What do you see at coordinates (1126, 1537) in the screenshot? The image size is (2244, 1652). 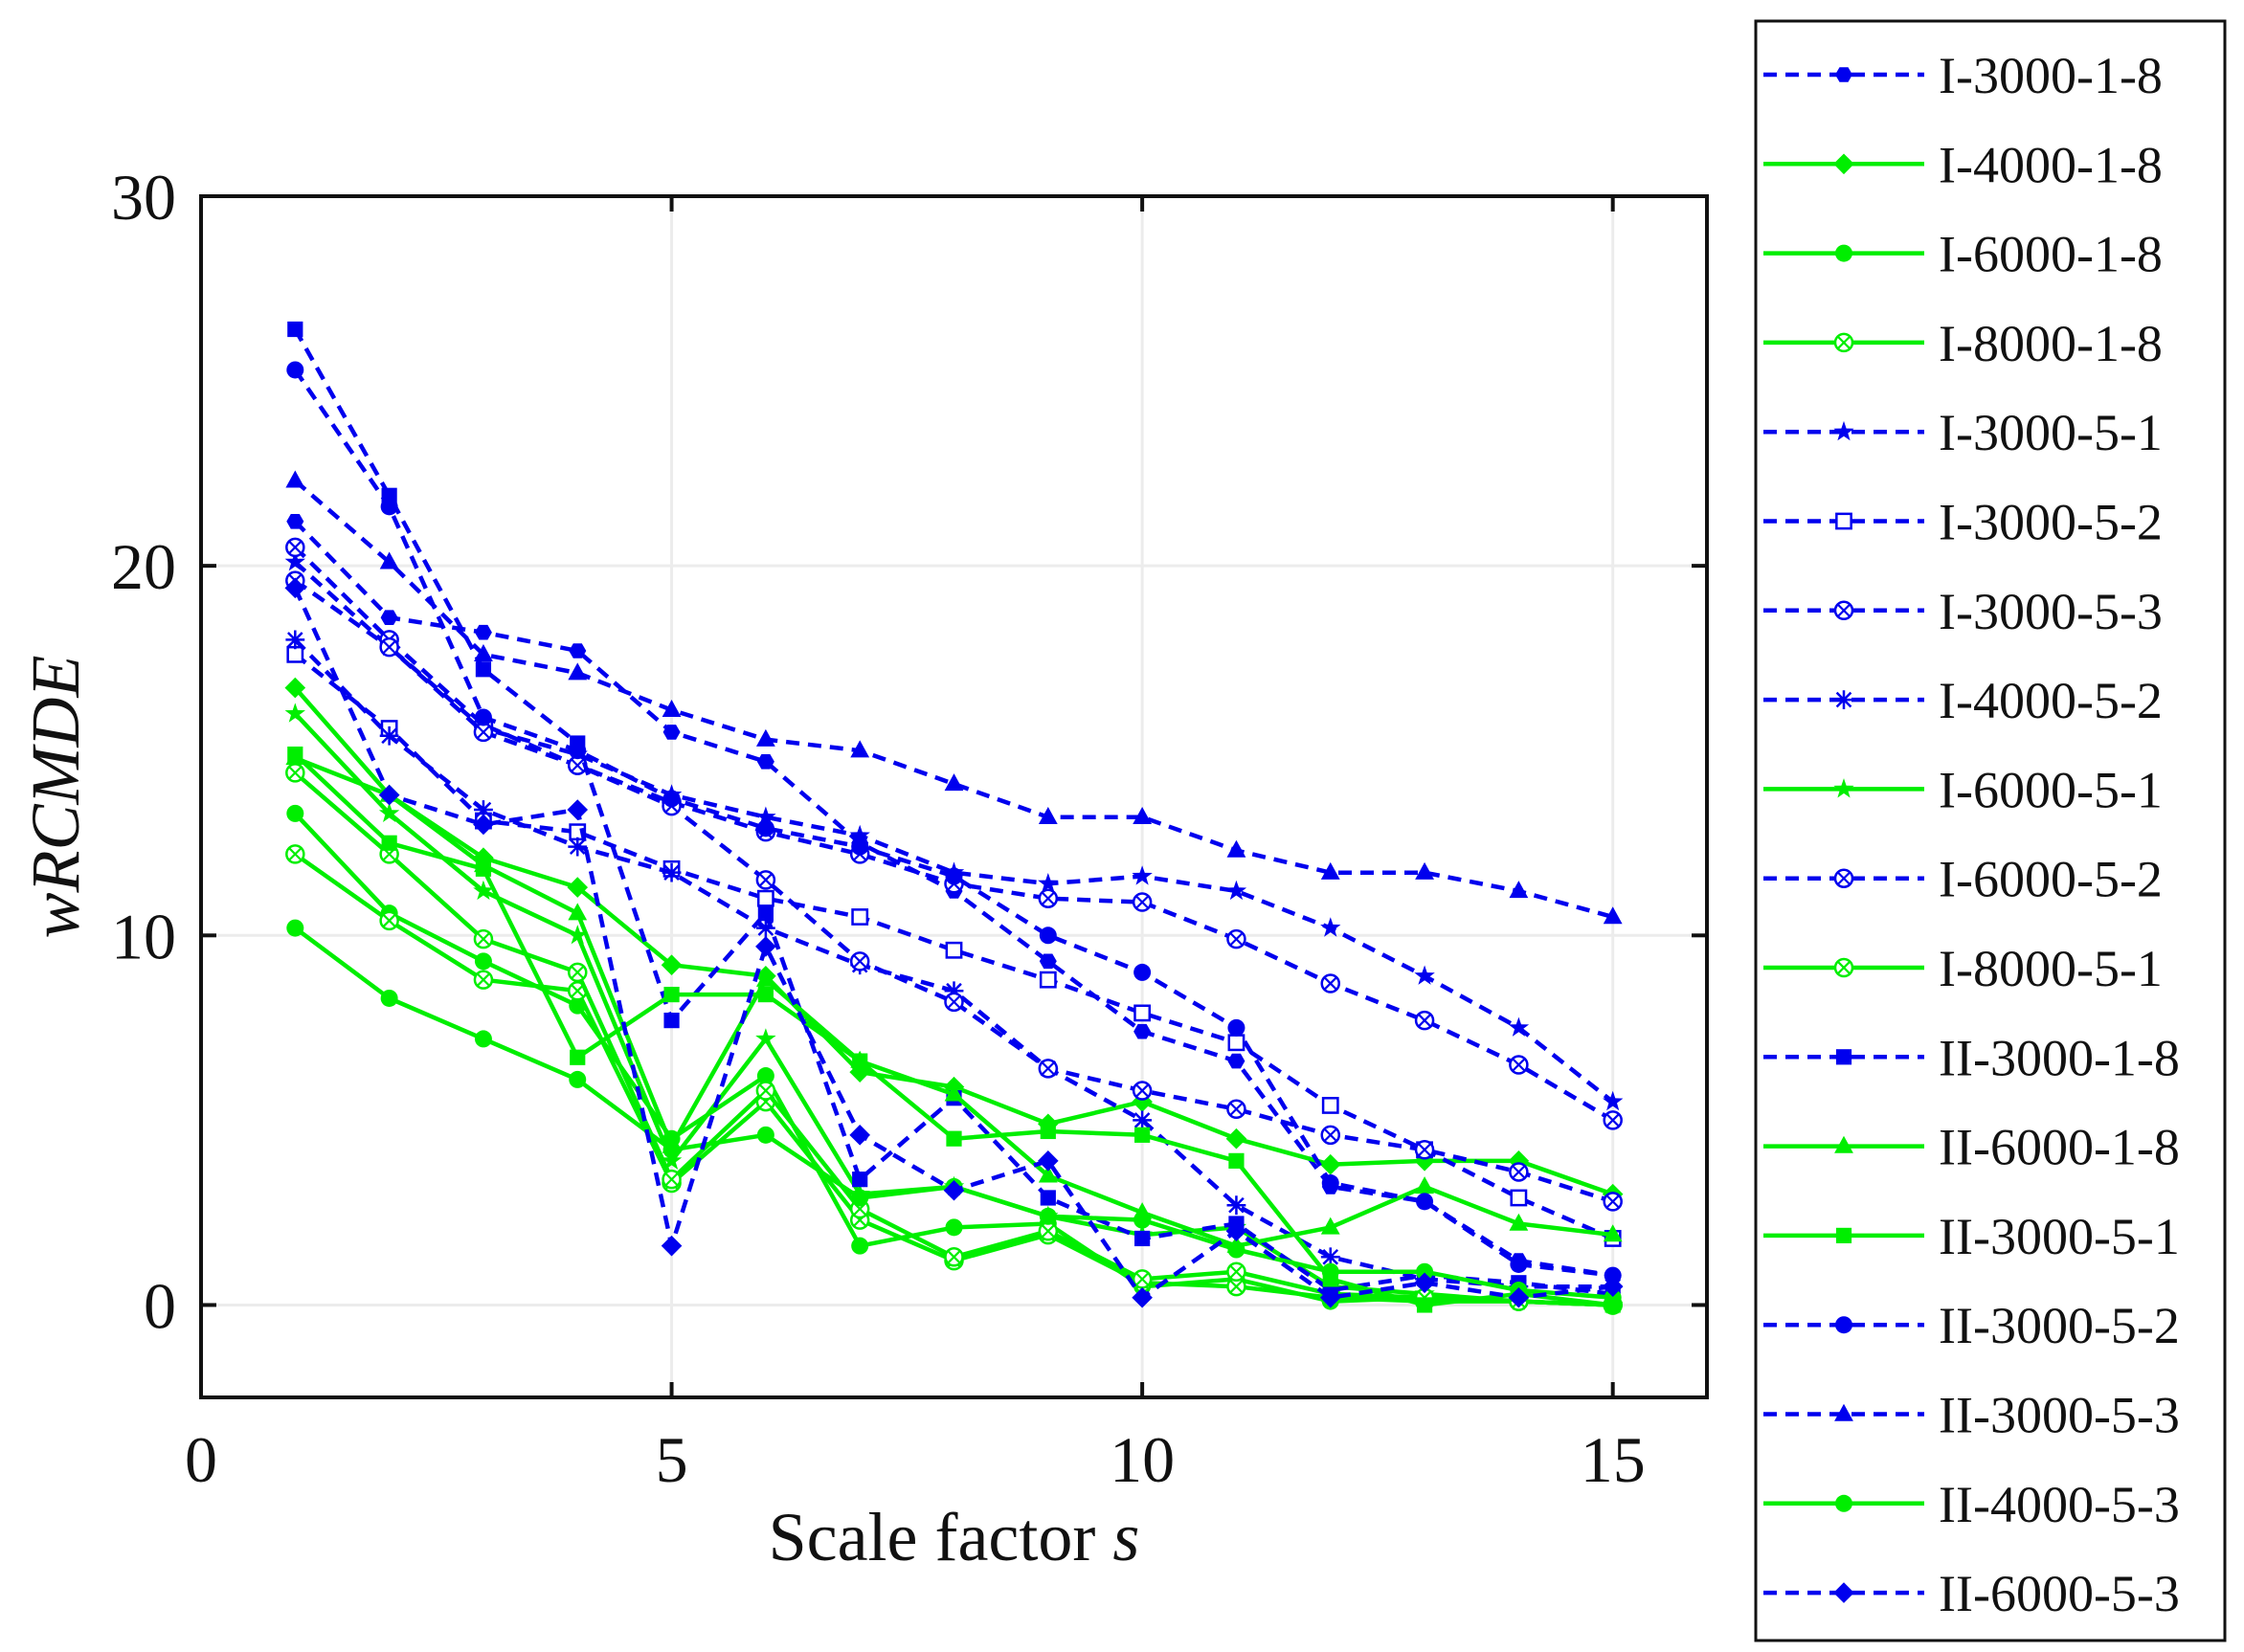 I see `x-axis-variable: s` at bounding box center [1126, 1537].